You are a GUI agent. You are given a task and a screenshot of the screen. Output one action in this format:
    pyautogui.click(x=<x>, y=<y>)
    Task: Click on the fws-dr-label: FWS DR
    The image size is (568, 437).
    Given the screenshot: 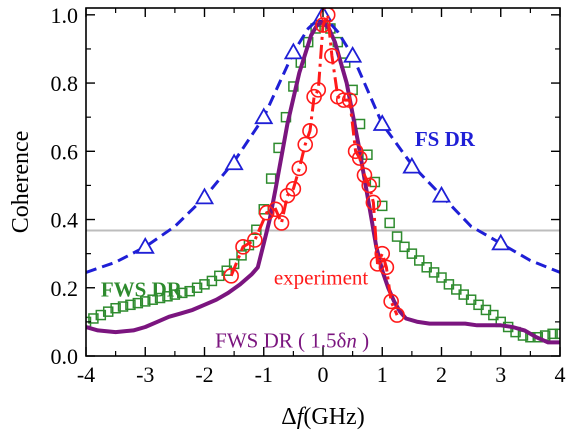 What is the action you would take?
    pyautogui.click(x=142, y=289)
    